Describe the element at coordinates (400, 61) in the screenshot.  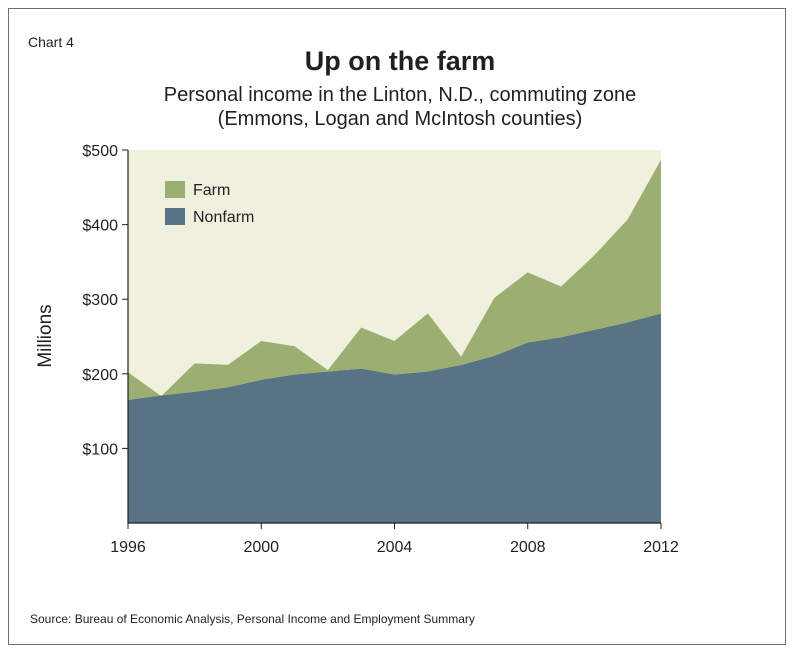
I see `chart-title: Up on the farm` at that location.